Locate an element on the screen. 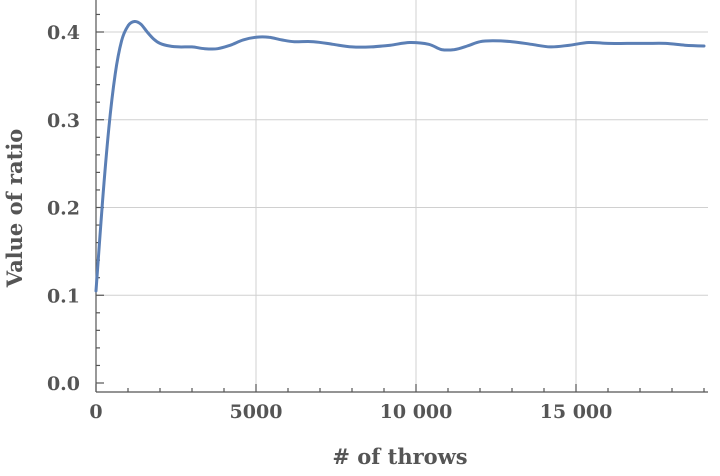 The image size is (720, 476). y-tick-label: 0.1 is located at coordinates (63, 296).